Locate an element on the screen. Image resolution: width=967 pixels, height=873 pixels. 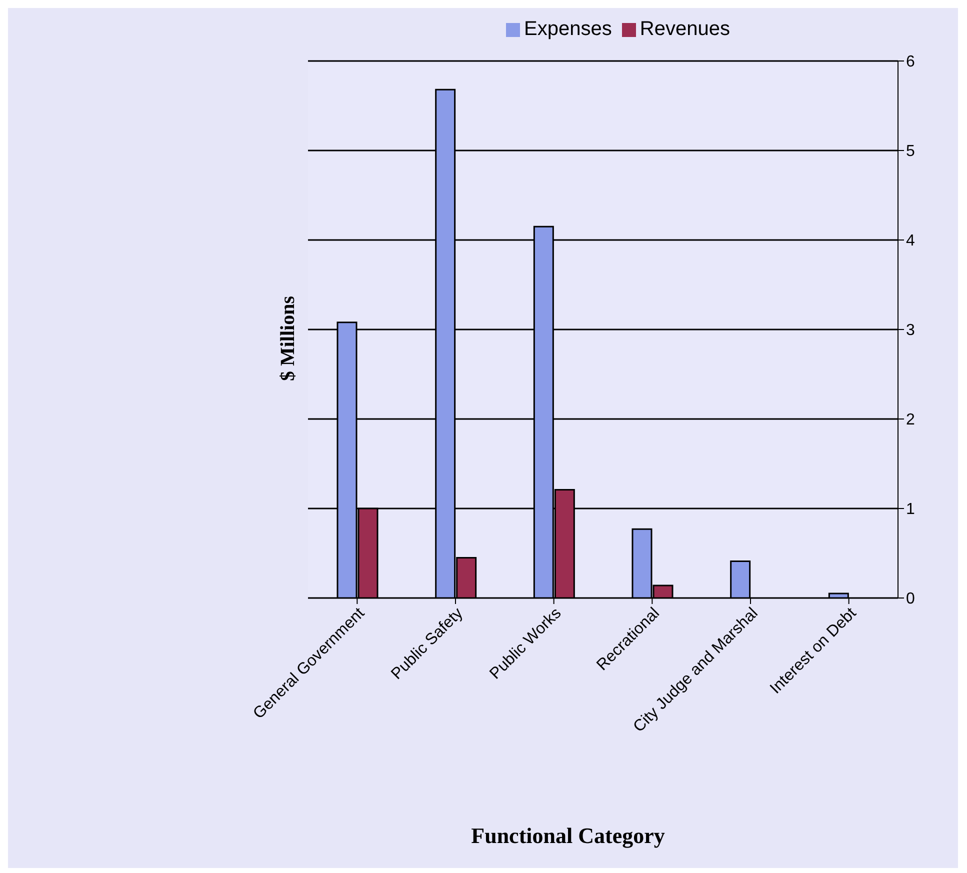
y-tick-label: 6 is located at coordinates (910, 62).